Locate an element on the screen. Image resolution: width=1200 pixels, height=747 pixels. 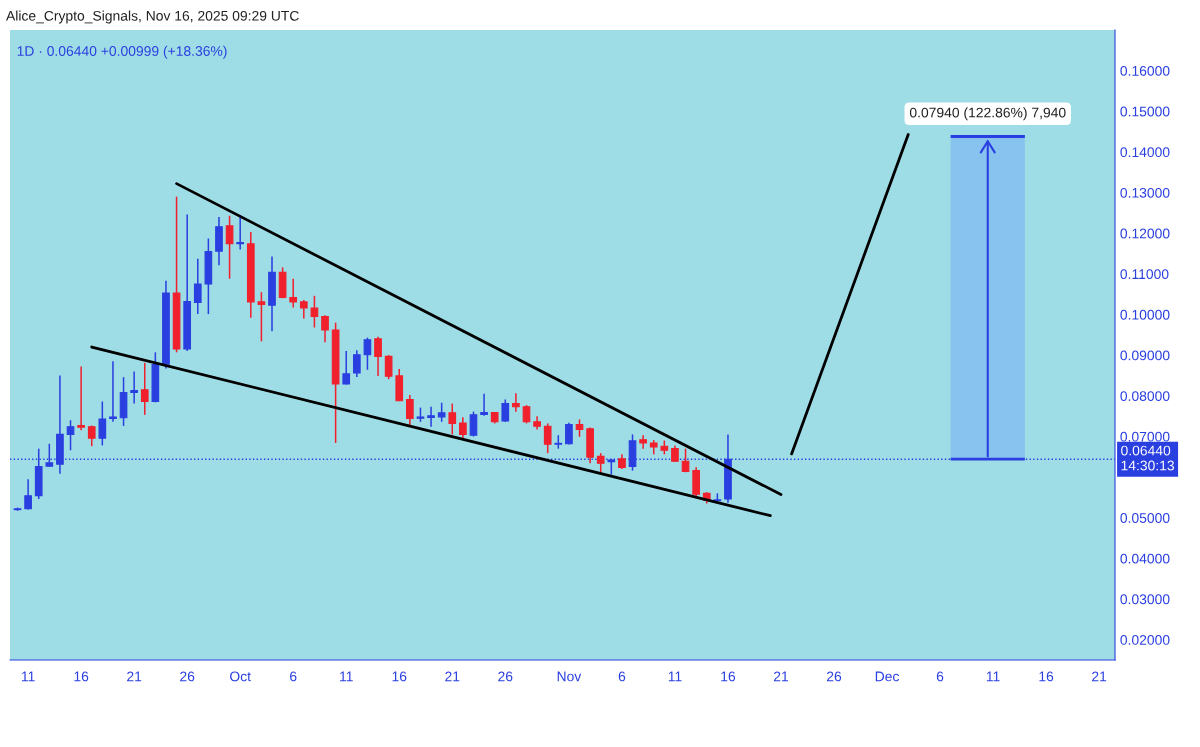
x-tick-label: Oct is located at coordinates (240, 676).